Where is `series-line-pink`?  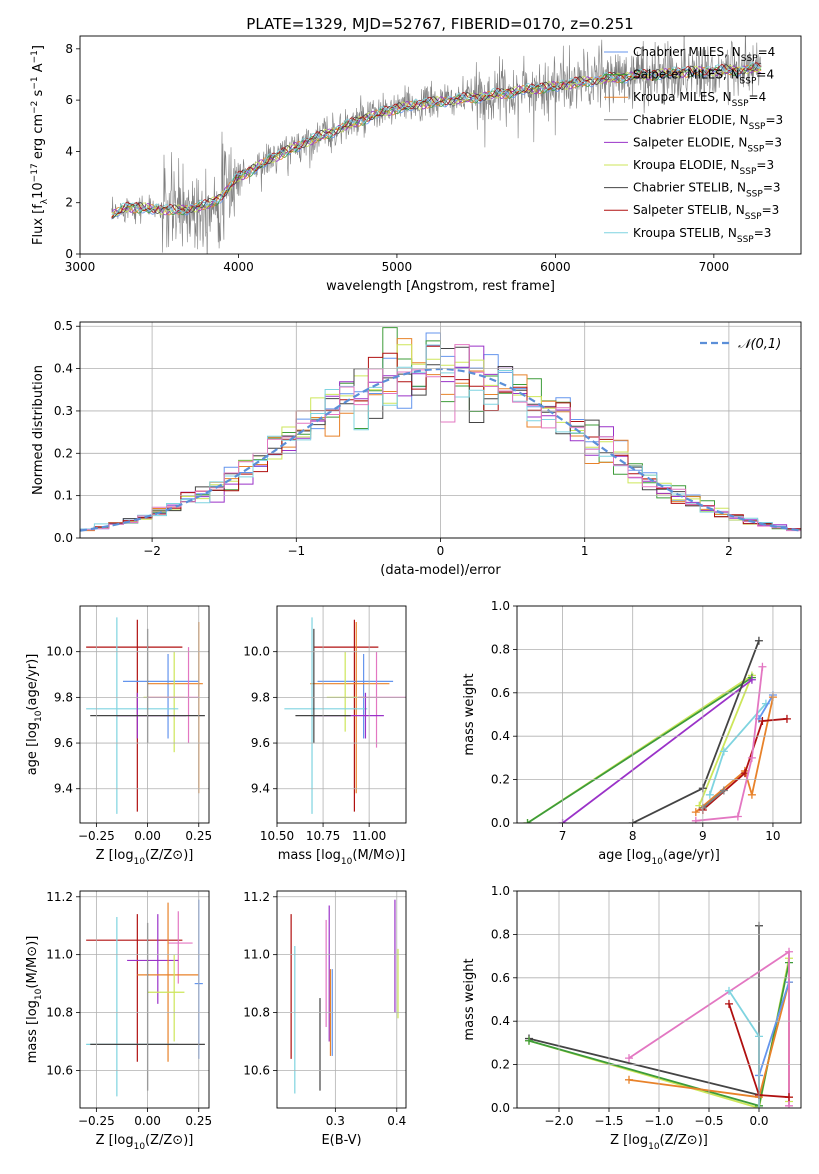 series-line-pink is located at coordinates (729, 744).